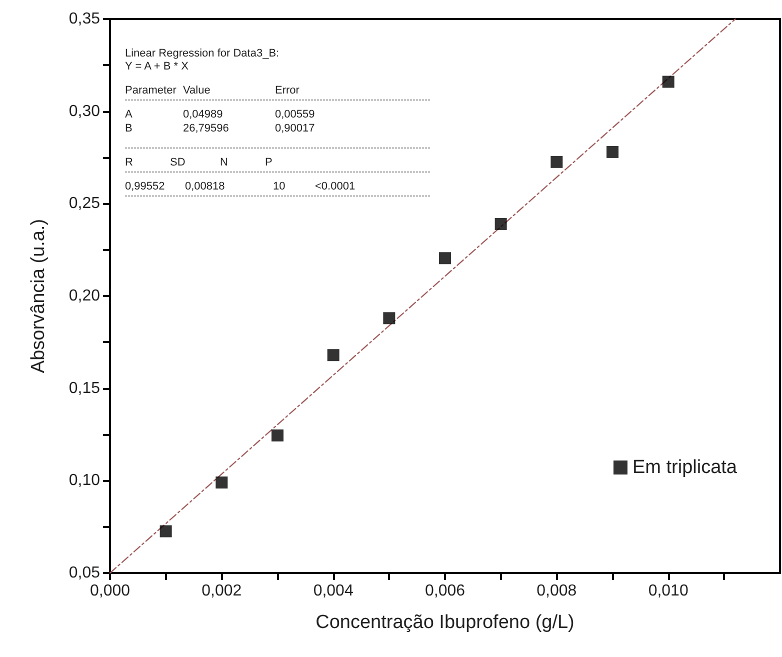 This screenshot has width=782, height=657. What do you see at coordinates (84, 296) in the screenshot?
I see `y-tick-label: 0,20` at bounding box center [84, 296].